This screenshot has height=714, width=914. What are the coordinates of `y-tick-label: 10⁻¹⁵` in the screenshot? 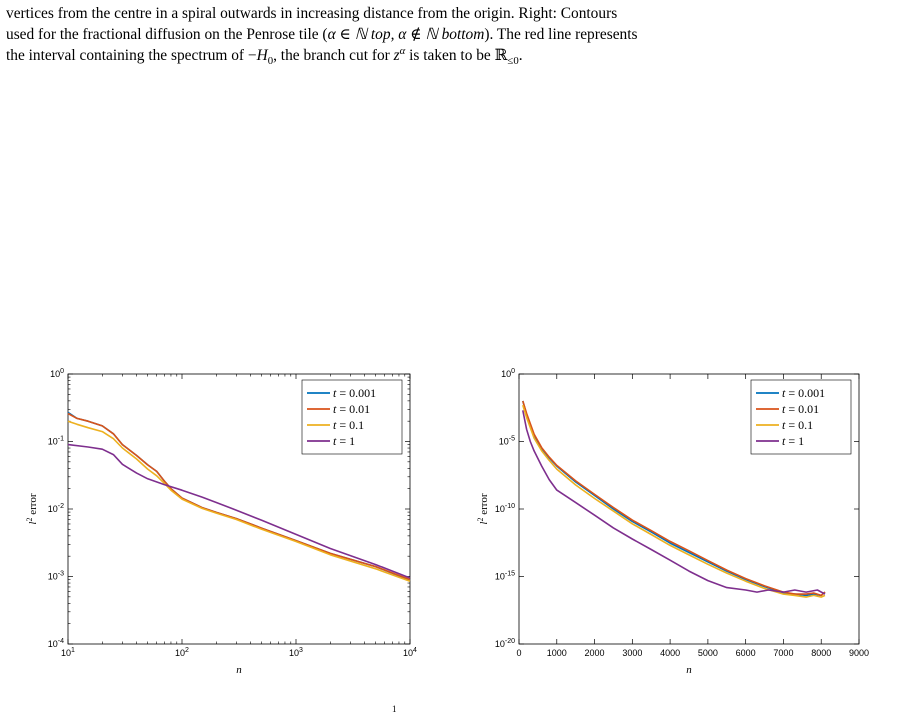 It's located at (505, 576).